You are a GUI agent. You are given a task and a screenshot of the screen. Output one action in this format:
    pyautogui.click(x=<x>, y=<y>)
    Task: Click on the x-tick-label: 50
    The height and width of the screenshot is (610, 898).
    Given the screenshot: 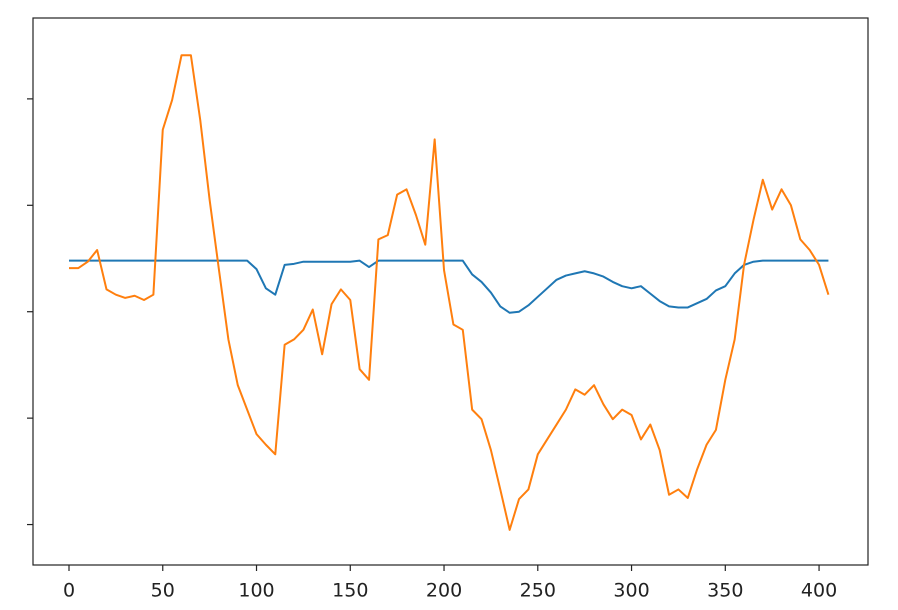 What is the action you would take?
    pyautogui.click(x=163, y=591)
    